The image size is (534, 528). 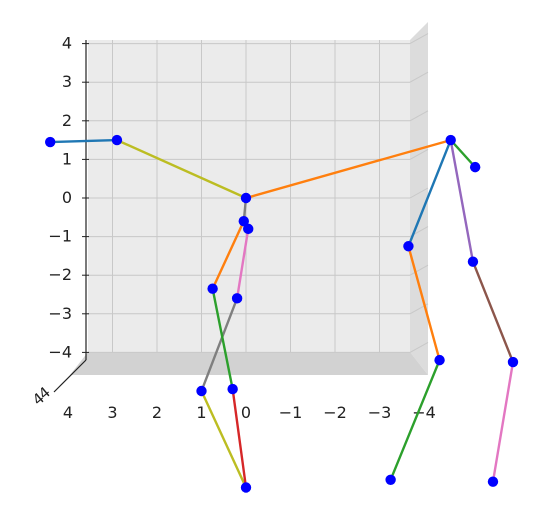 What do you see at coordinates (60, 274) in the screenshot?
I see `y-tick-label: −2` at bounding box center [60, 274].